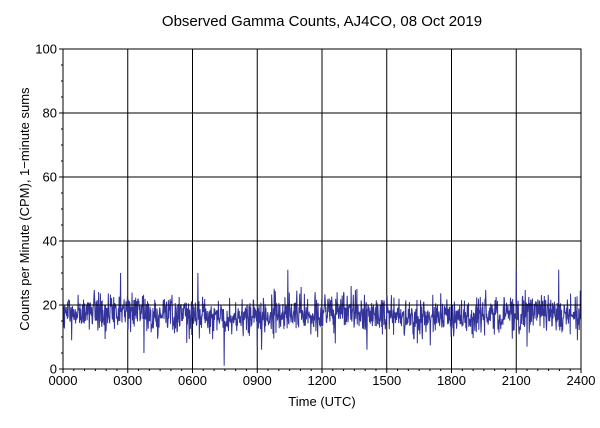 This screenshot has height=428, width=600. I want to click on x-tick-label: 1200, so click(322, 380).